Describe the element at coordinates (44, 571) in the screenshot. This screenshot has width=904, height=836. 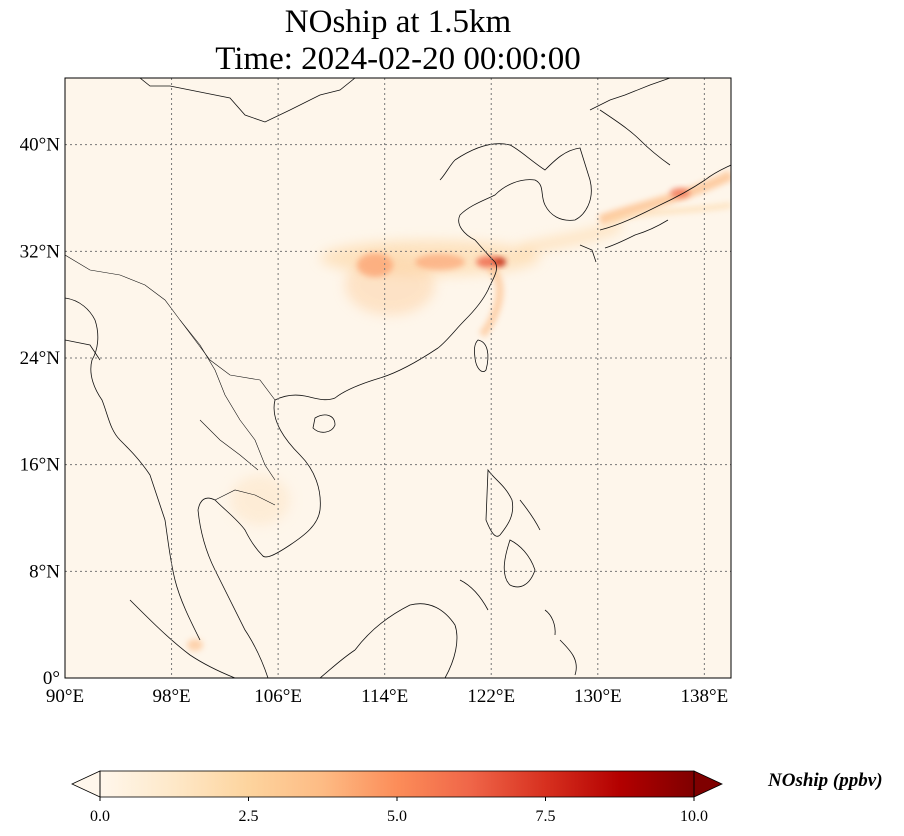
I see `lat-tick-label: 8°N` at that location.